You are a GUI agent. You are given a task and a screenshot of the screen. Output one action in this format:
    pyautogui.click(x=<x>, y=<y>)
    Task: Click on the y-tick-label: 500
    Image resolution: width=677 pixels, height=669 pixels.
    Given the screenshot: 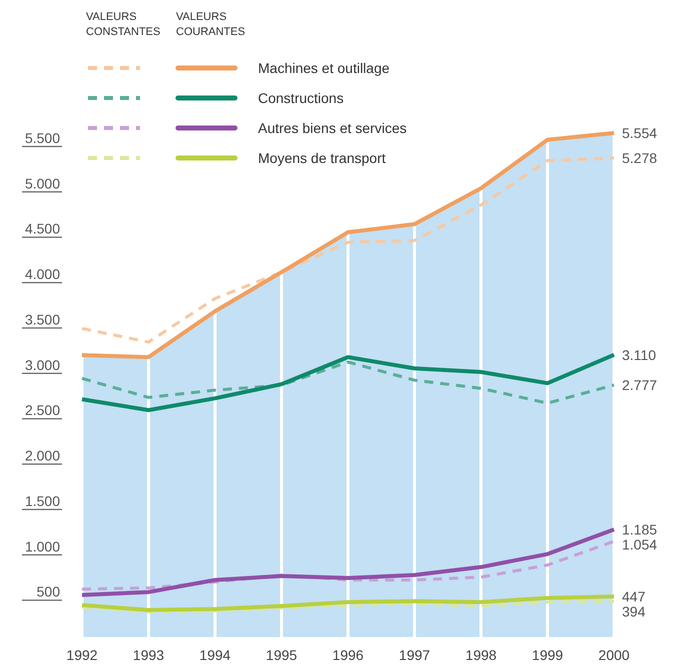 What is the action you would take?
    pyautogui.click(x=48, y=592)
    